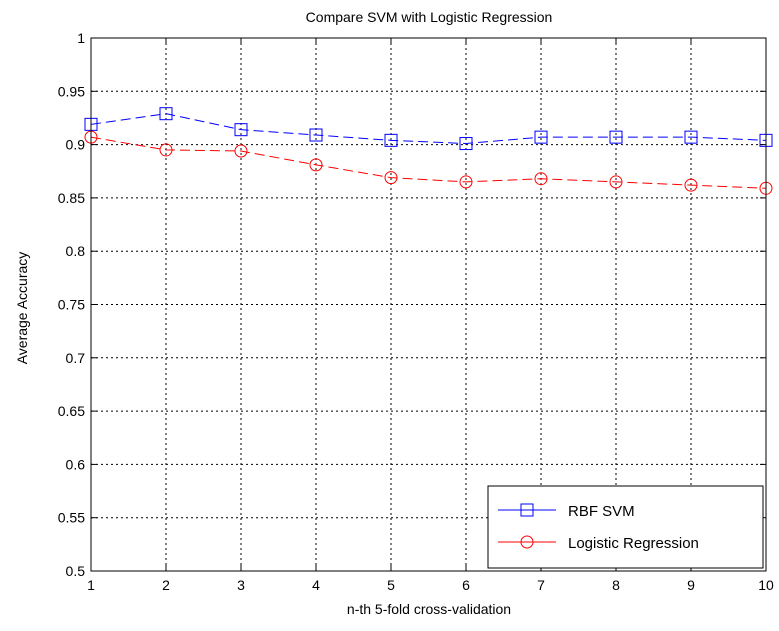 This screenshot has width=779, height=631. I want to click on y-tick-label: 0.75, so click(71, 305).